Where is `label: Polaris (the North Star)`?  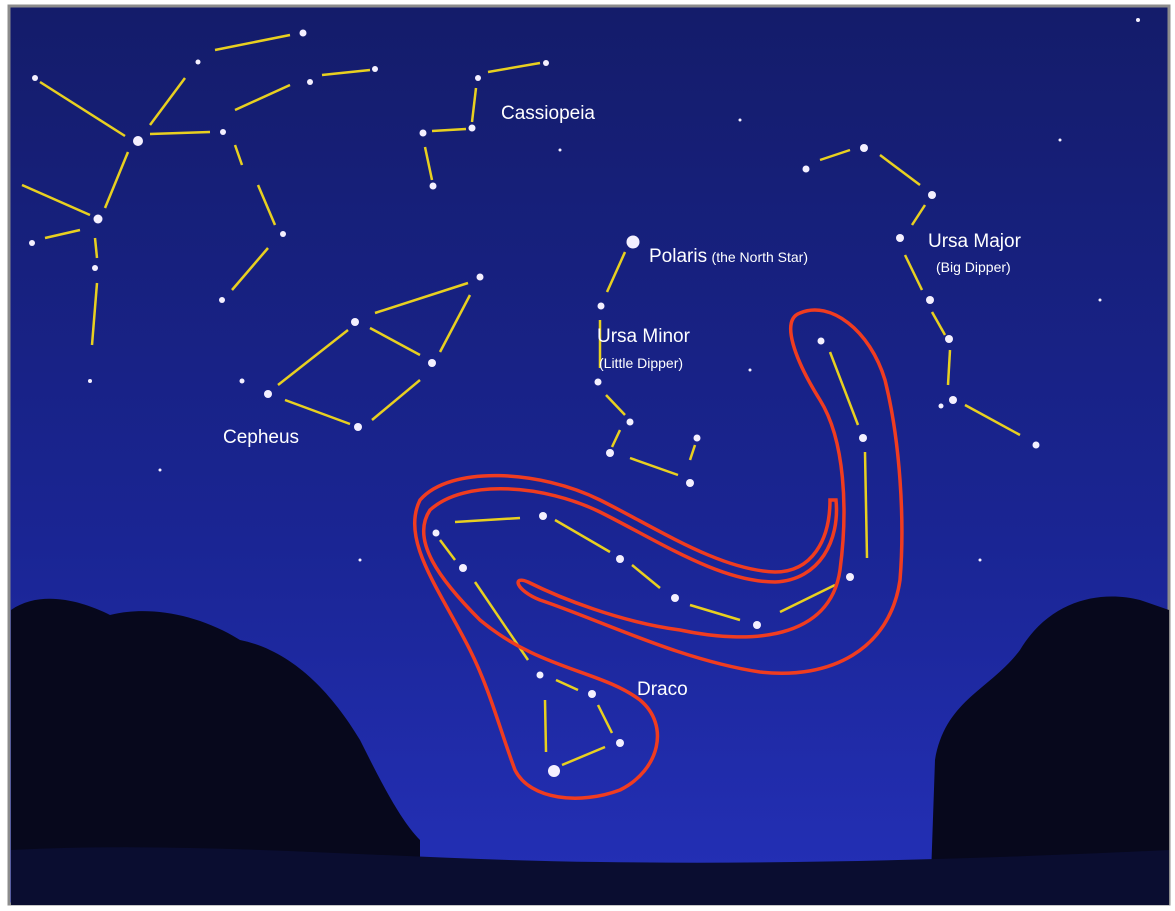
label: Polaris (the North Star) is located at coordinates (728, 256).